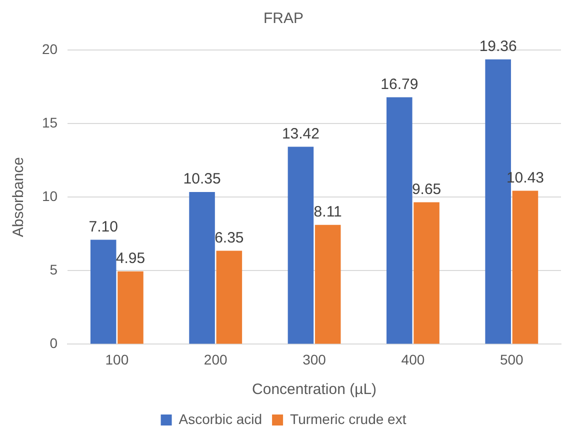 The height and width of the screenshot is (441, 581). I want to click on y-tick-label: 20, so click(50, 48).